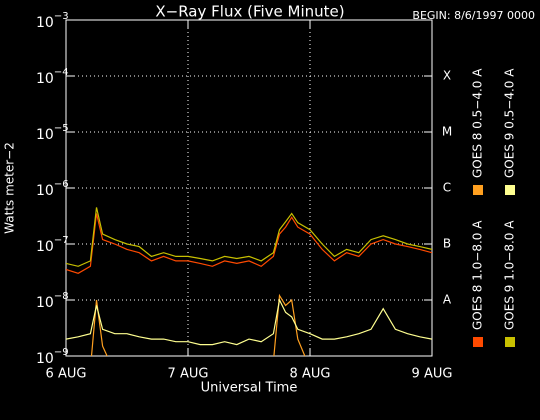  What do you see at coordinates (478, 275) in the screenshot?
I see `legend-label: GOES 8 1.0−8.0 A` at bounding box center [478, 275].